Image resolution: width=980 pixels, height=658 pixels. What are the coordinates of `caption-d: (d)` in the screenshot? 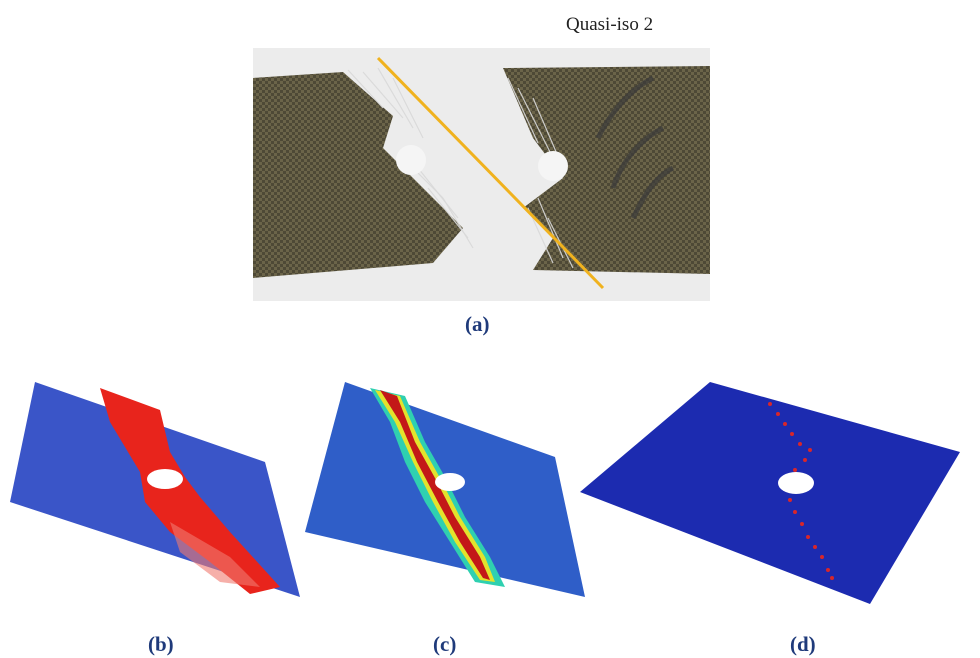 It's located at (803, 644).